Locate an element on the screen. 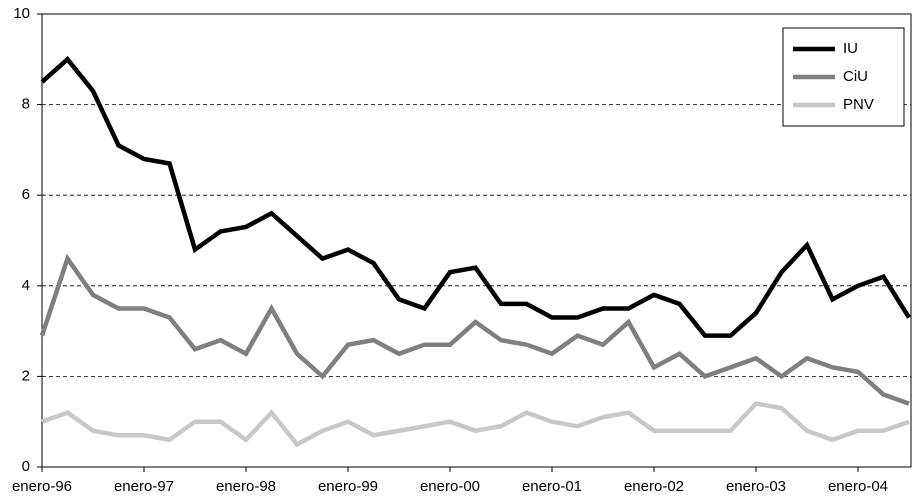  x-tick-label: enero-04 is located at coordinates (858, 486).